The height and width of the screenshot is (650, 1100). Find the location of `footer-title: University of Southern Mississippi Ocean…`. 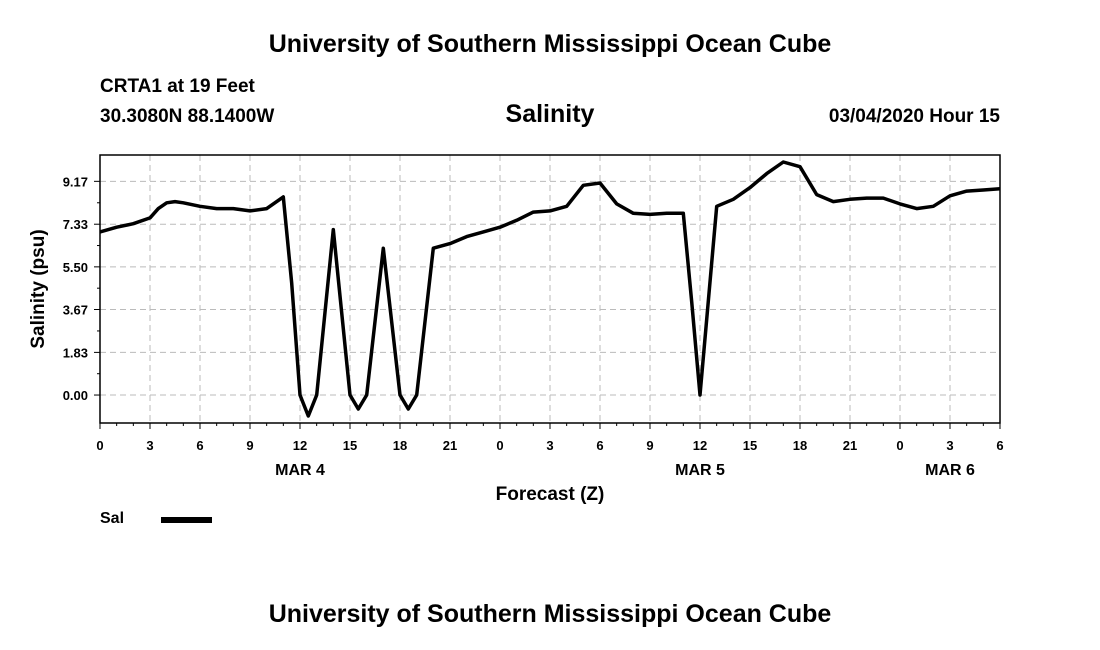

footer-title: University of Southern Mississippi Ocean… is located at coordinates (550, 614).